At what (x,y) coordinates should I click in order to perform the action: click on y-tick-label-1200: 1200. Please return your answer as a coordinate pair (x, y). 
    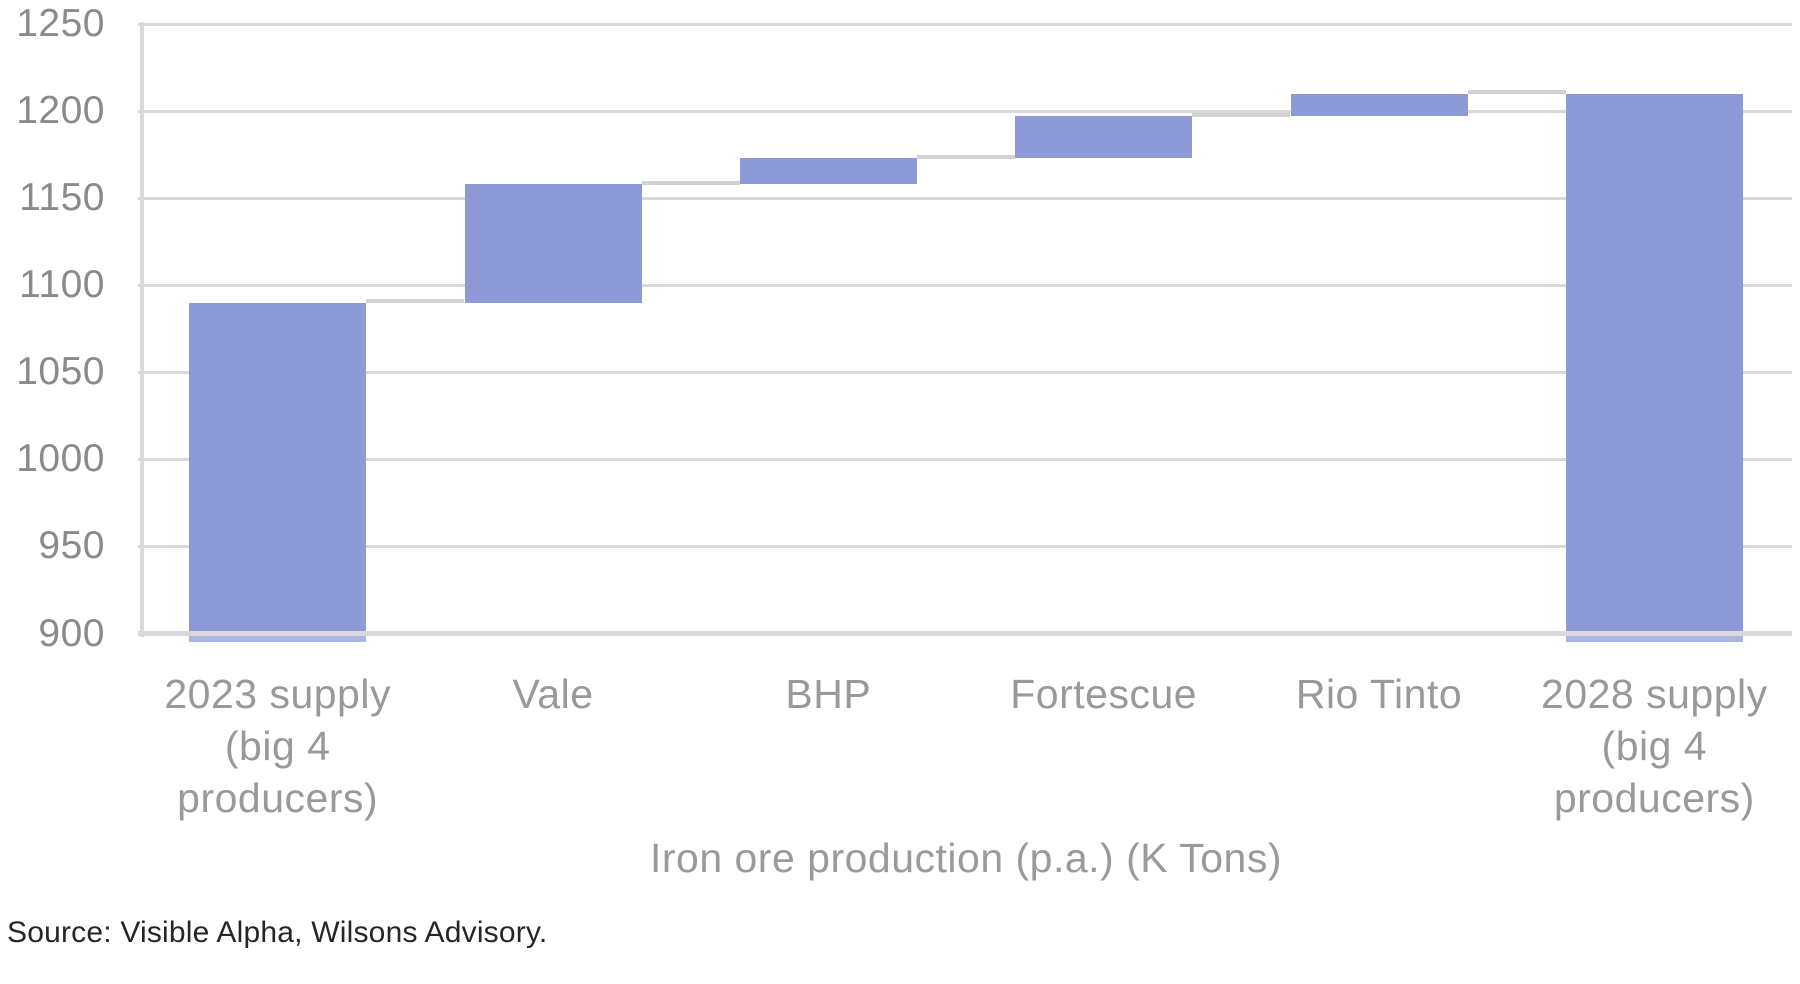
    Looking at the image, I should click on (60, 111).